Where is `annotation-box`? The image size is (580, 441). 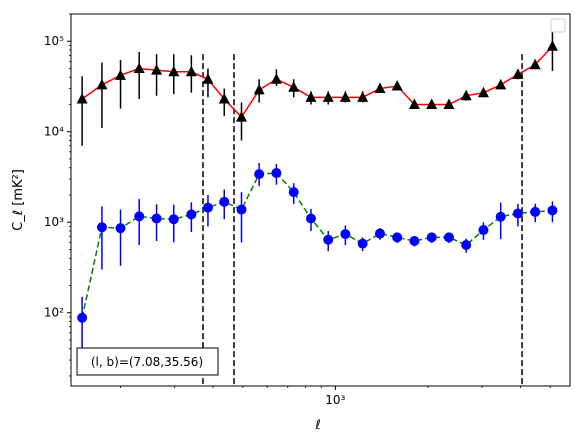 annotation-box is located at coordinates (147, 361).